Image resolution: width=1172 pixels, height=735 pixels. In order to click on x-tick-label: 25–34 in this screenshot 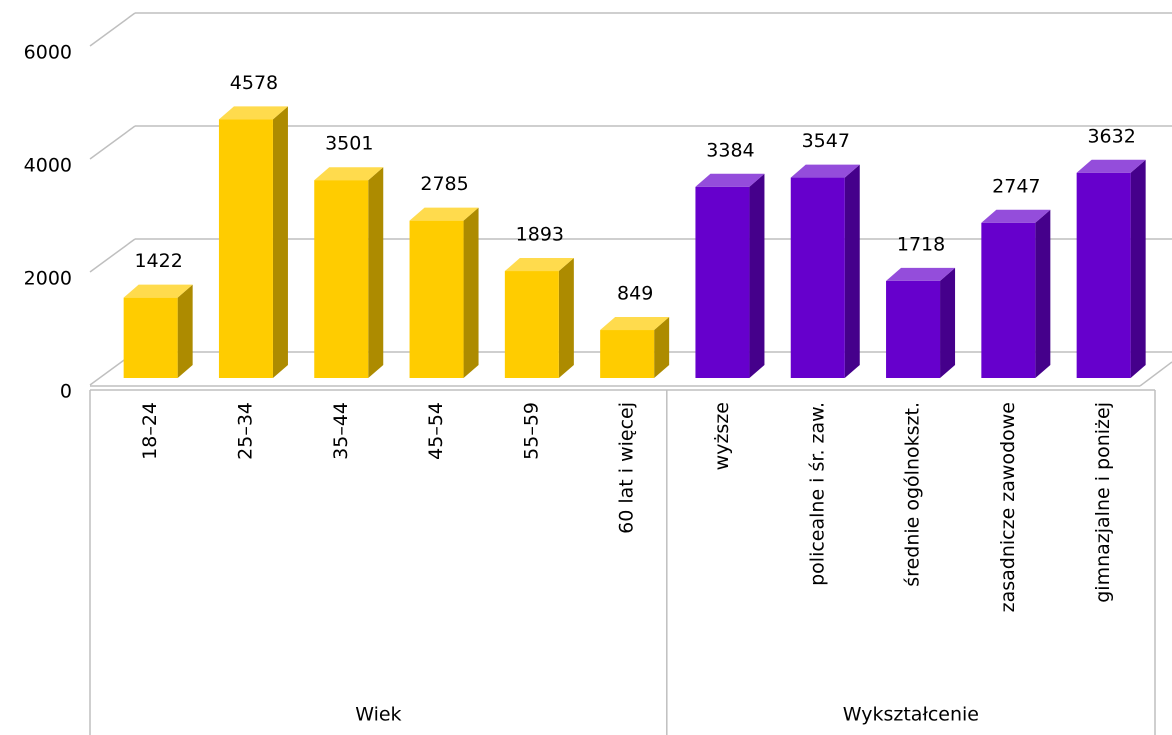, I will do `click(245, 431)`.